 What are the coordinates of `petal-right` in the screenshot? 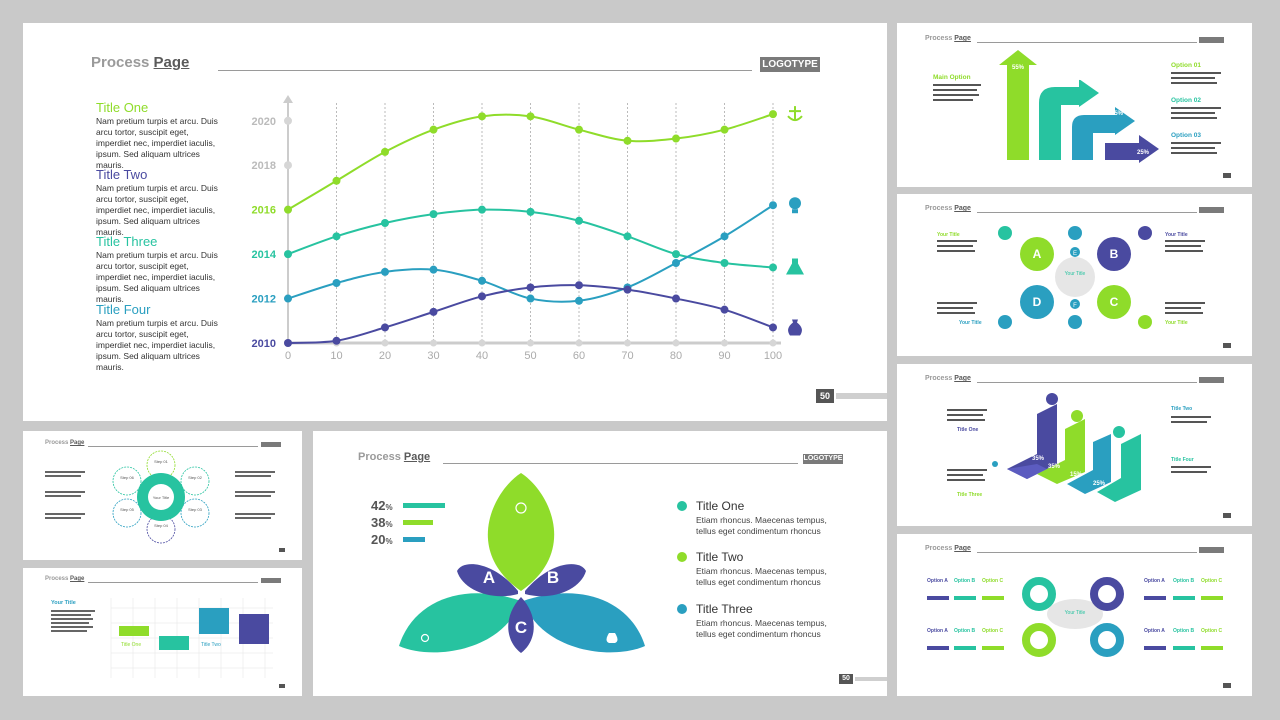 It's located at (584, 623).